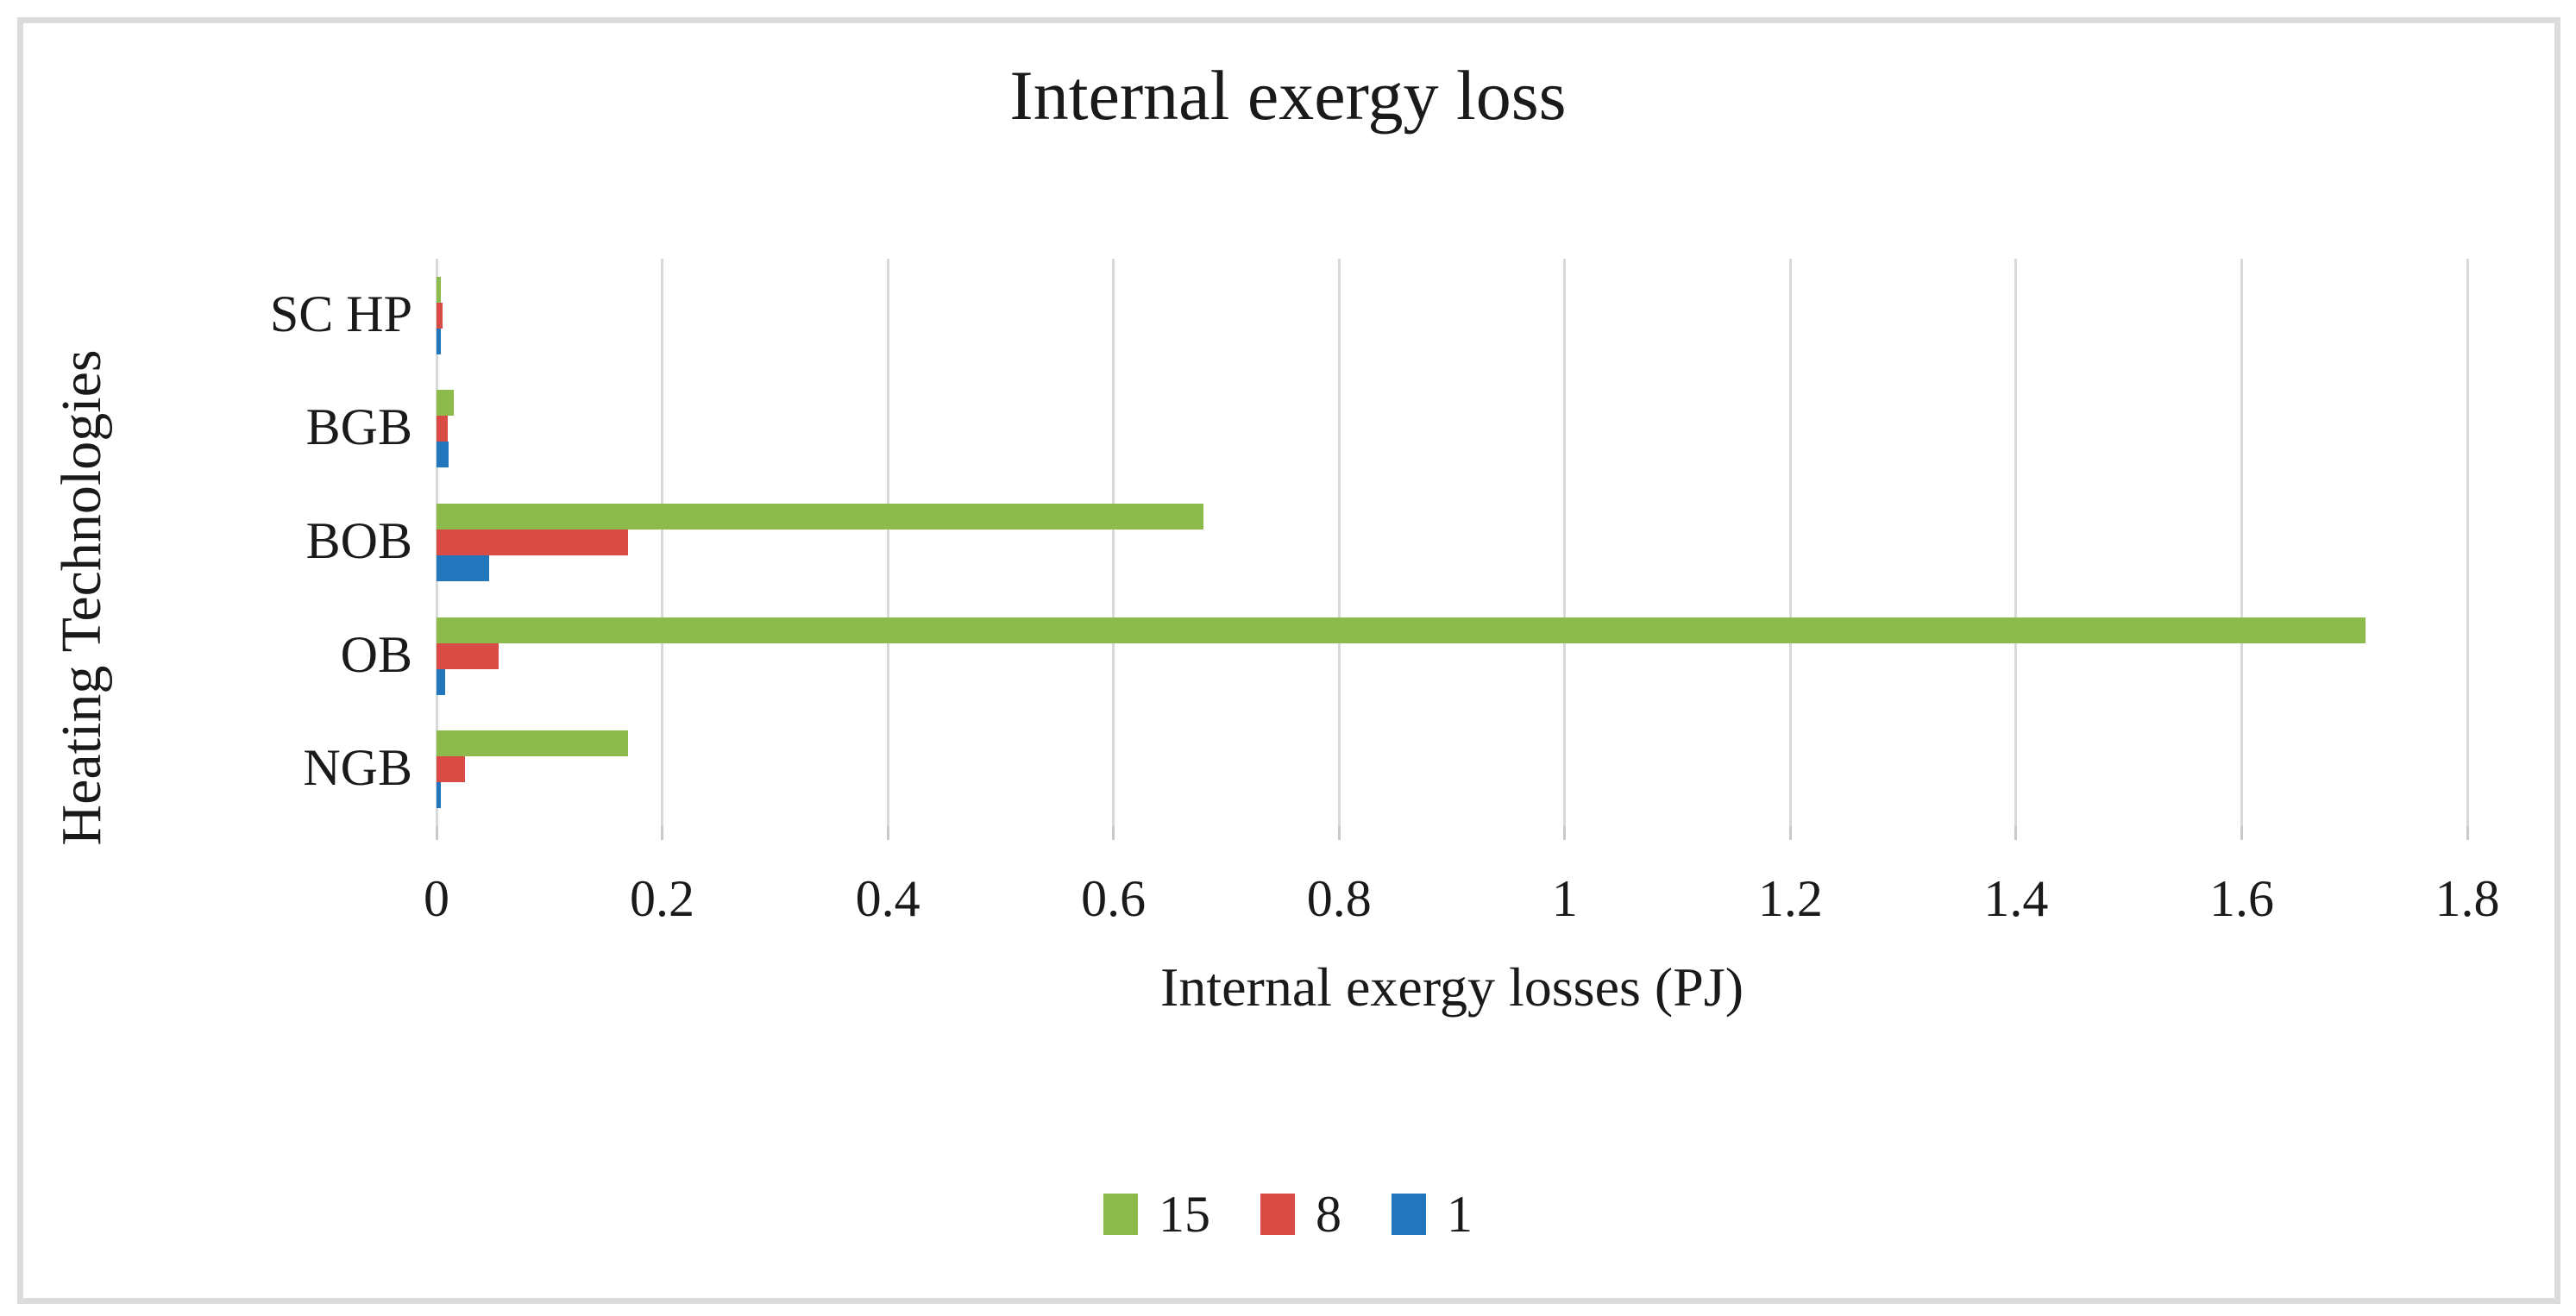 The image size is (2576, 1316). Describe the element at coordinates (533, 542) in the screenshot. I see `bar-8-bob` at that location.